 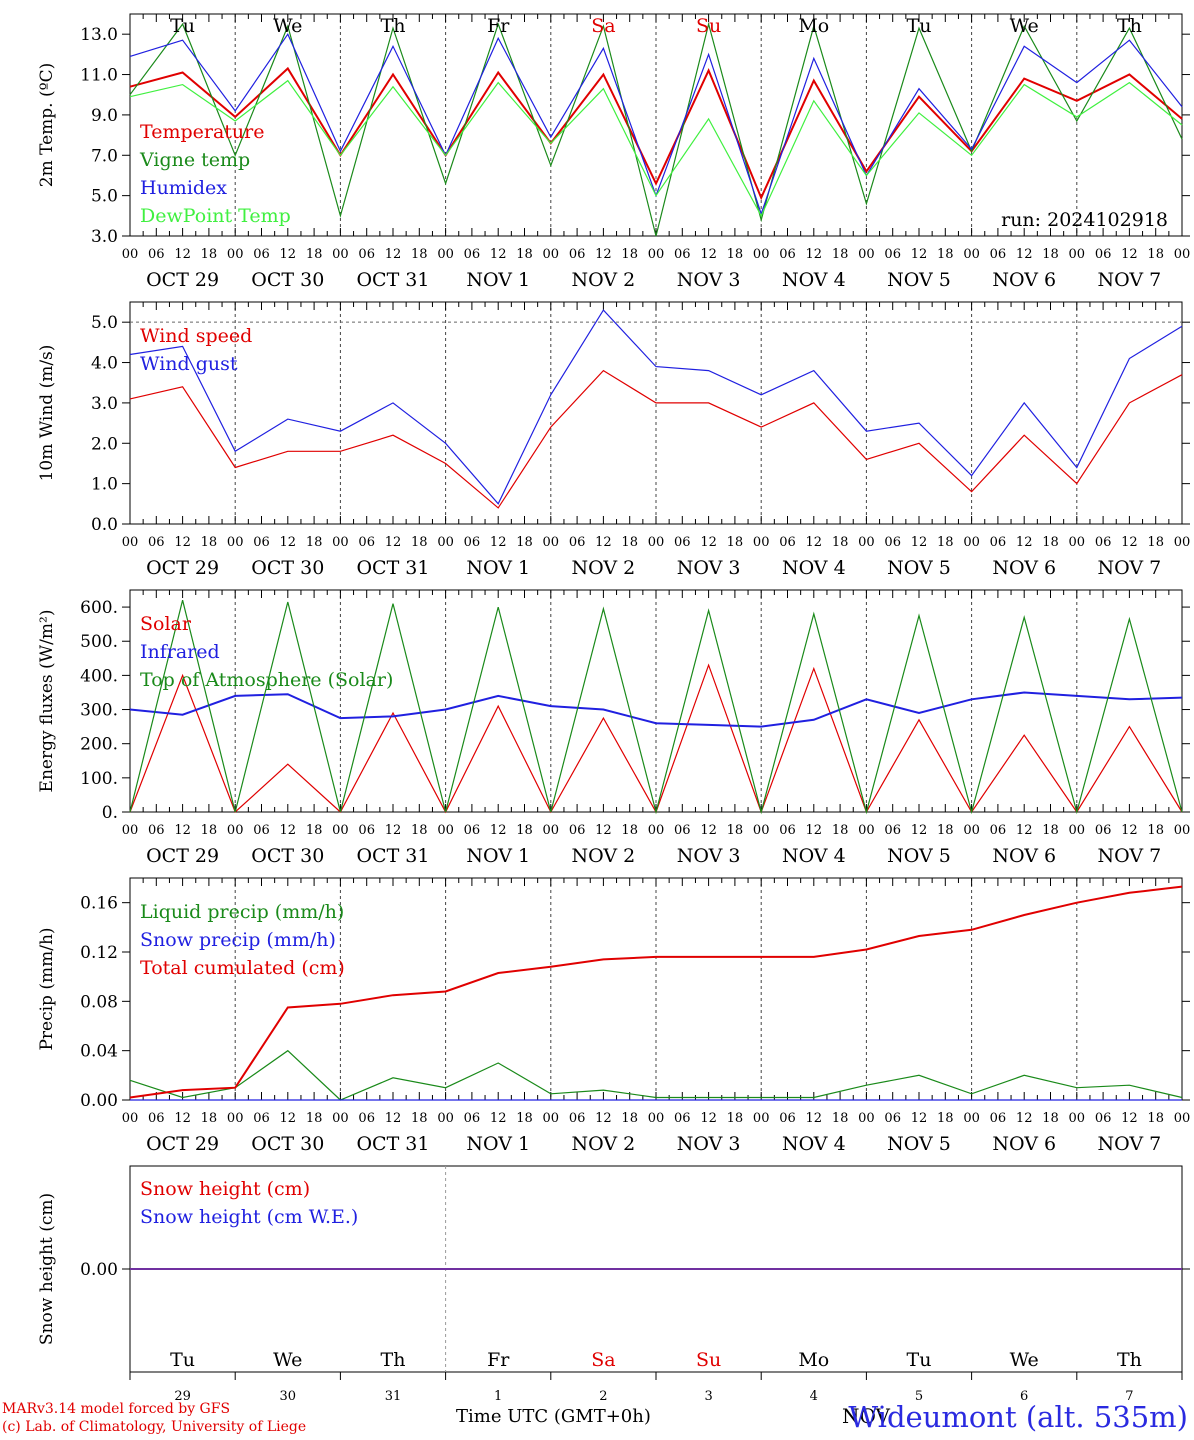 I want to click on x-date-label: OCT 29, so click(x=182, y=856).